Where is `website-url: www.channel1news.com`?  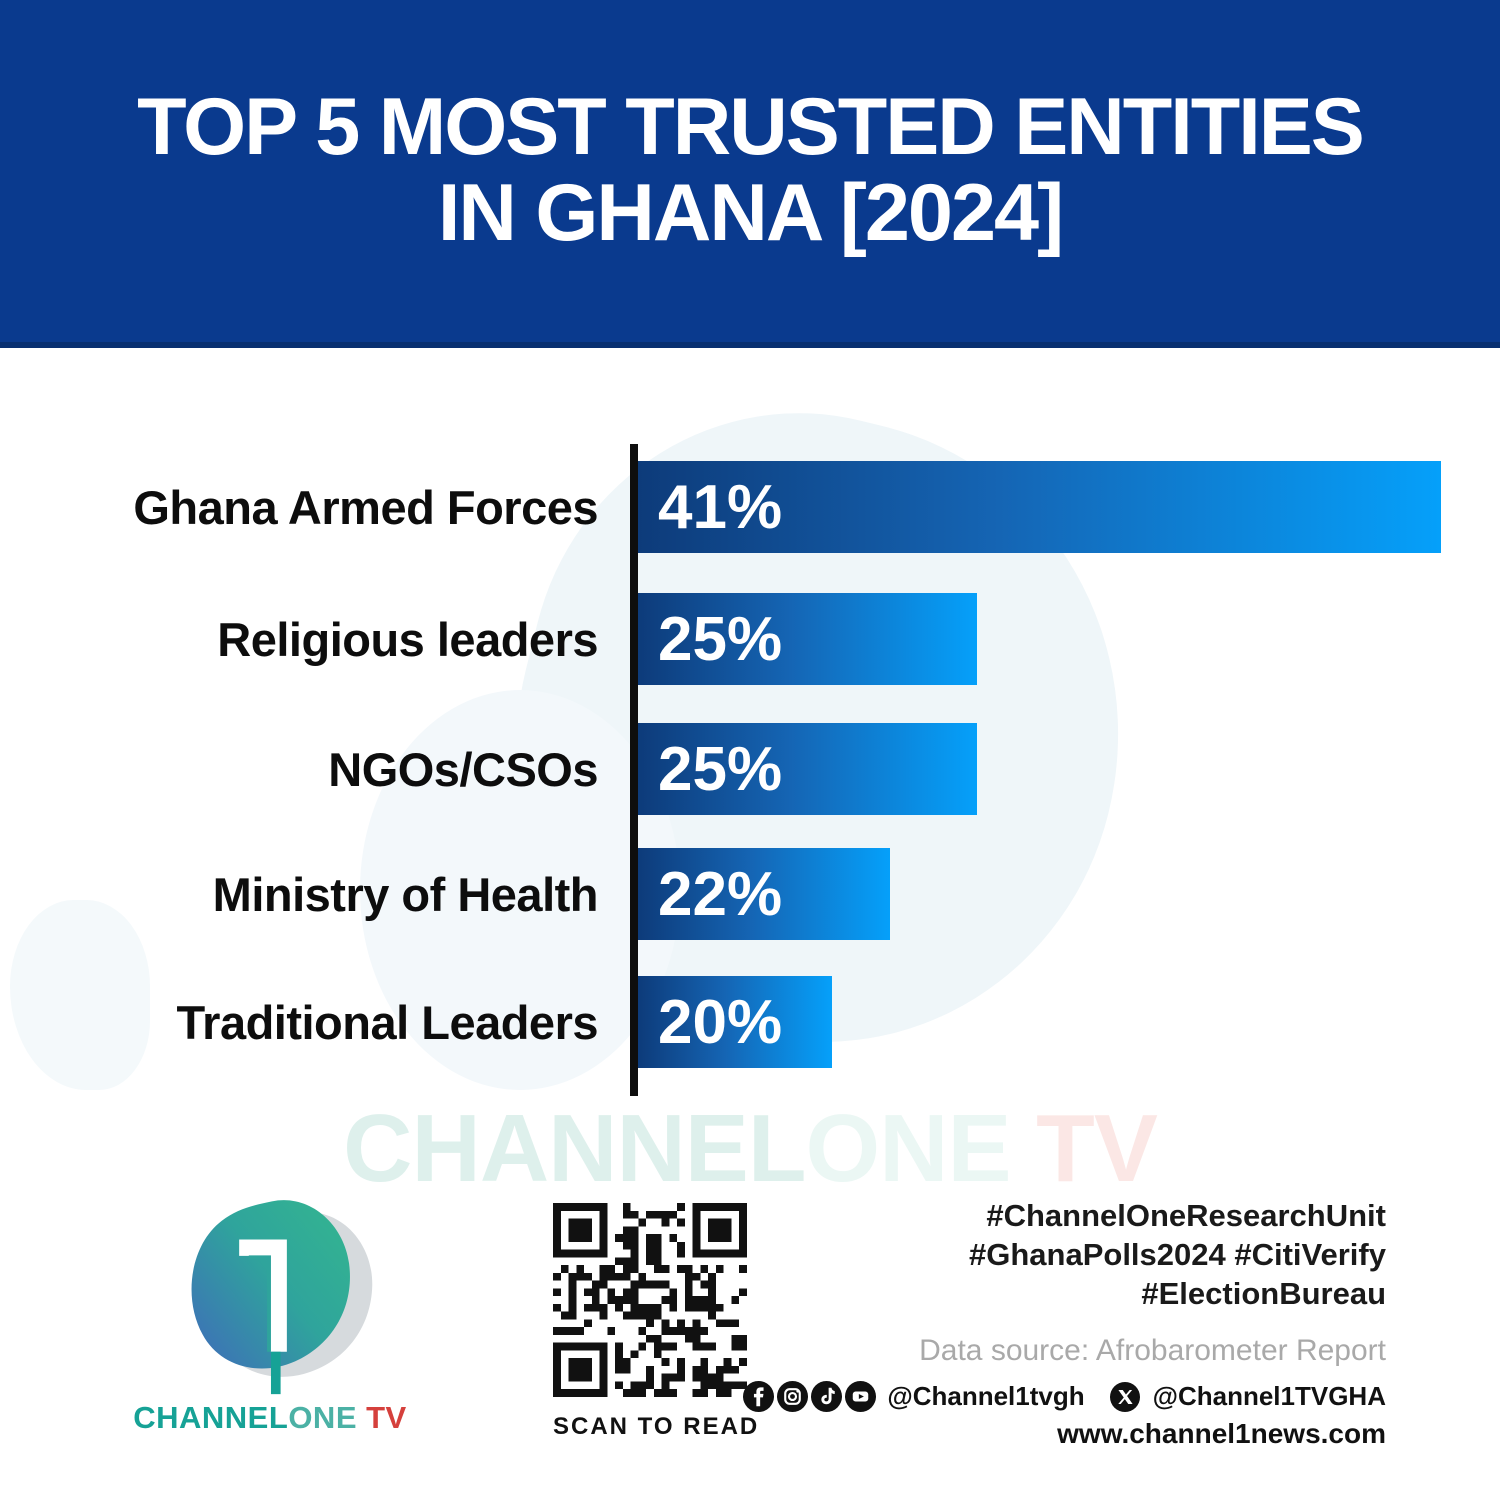 website-url: www.channel1news.com is located at coordinates (1221, 1433).